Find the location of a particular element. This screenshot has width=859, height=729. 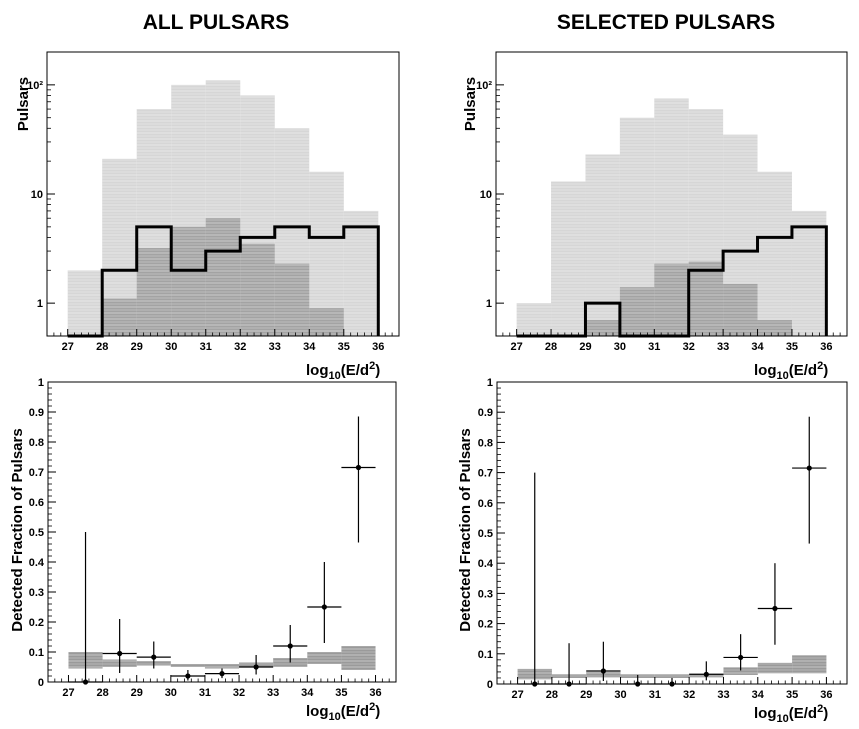

all-hist-x-tick-label: 33 is located at coordinates (275, 347).